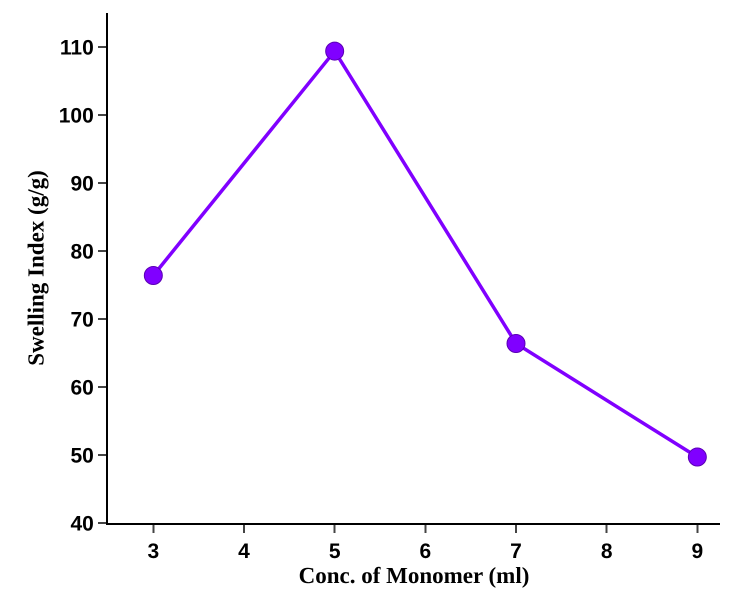 The image size is (732, 590). I want to click on y-tick-label: 60, so click(82, 388).